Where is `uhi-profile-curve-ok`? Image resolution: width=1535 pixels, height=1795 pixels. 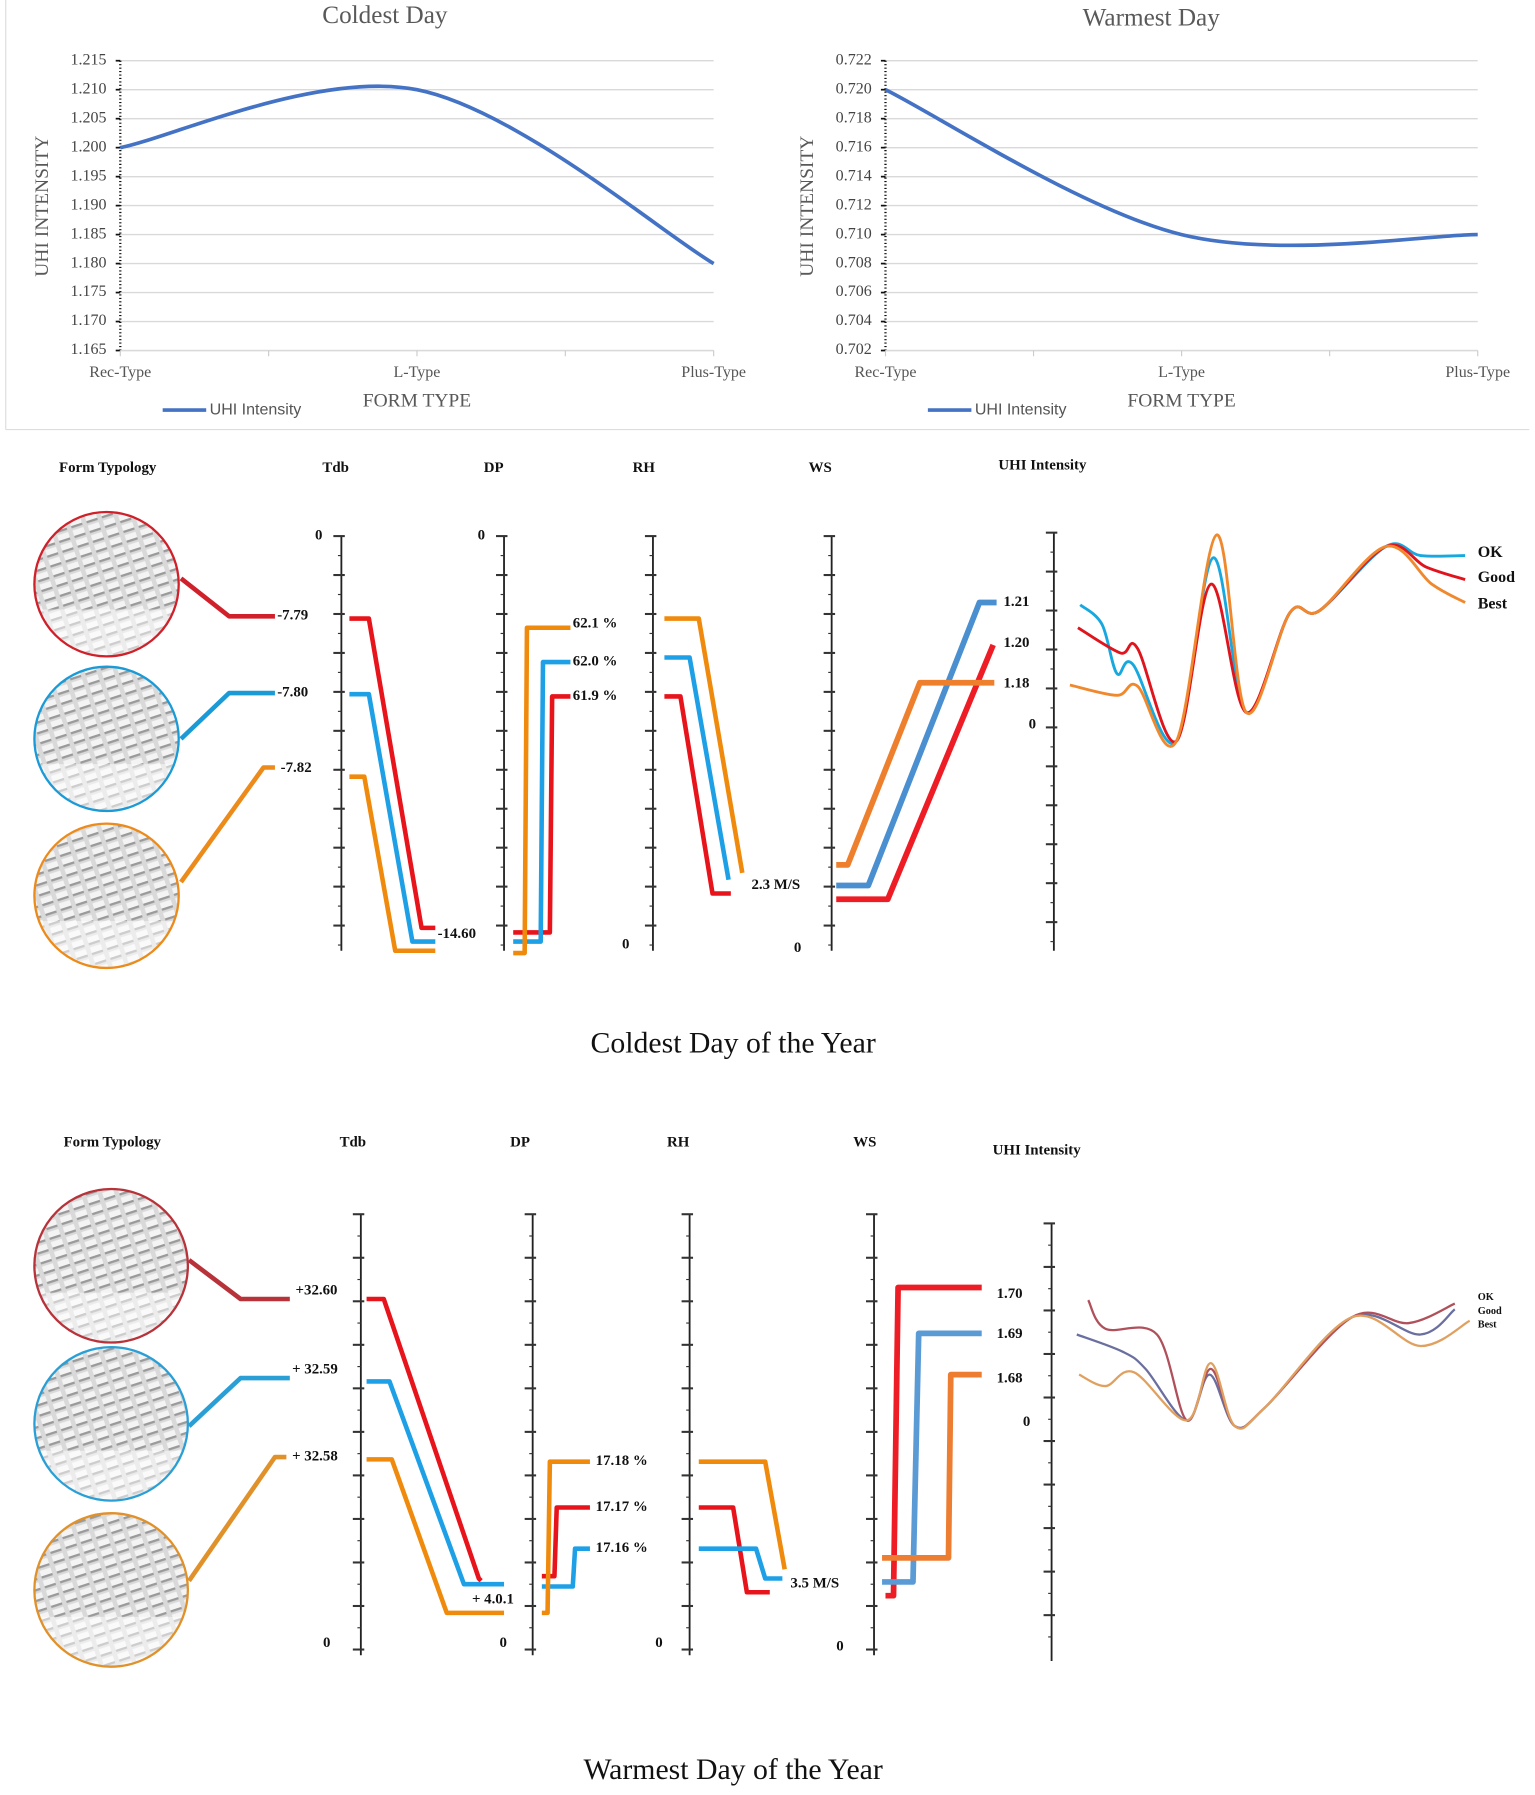
uhi-profile-curve-ok is located at coordinates (1272, 644).